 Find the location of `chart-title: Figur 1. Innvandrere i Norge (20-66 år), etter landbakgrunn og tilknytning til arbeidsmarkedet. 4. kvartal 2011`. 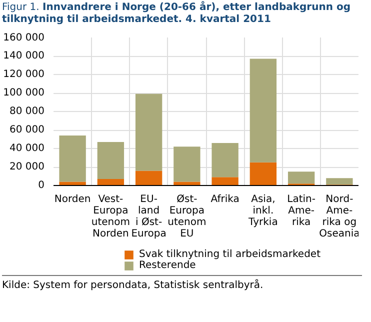

chart-title: Figur 1. Innvandrere i Norge (20-66 år), etter landbakgrunn og tilknytning til arbeidsmarkedet. 4. kvartal 2011 is located at coordinates (177, 14).